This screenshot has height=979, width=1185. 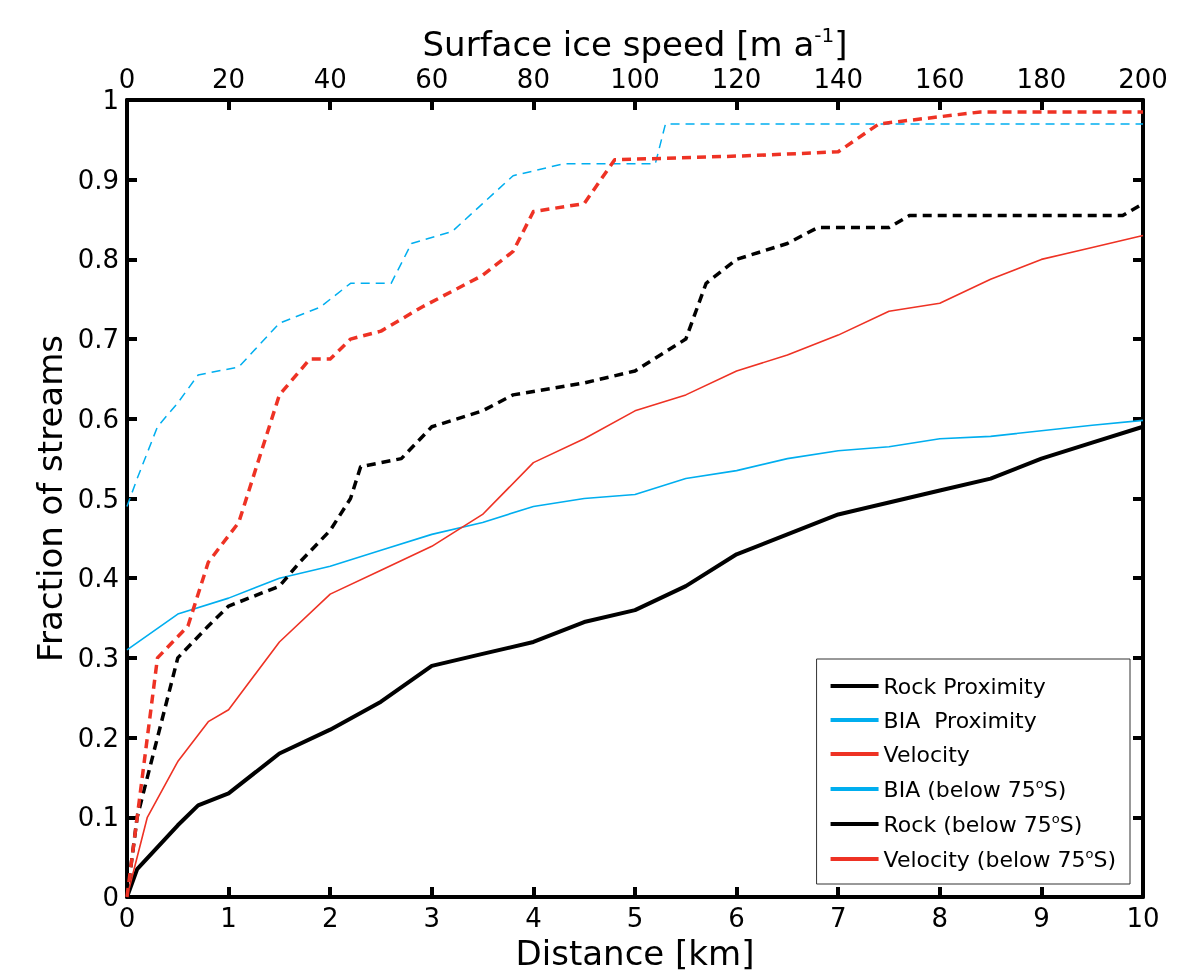 What do you see at coordinates (98, 737) in the screenshot?
I see `y-tick-label: 0.2` at bounding box center [98, 737].